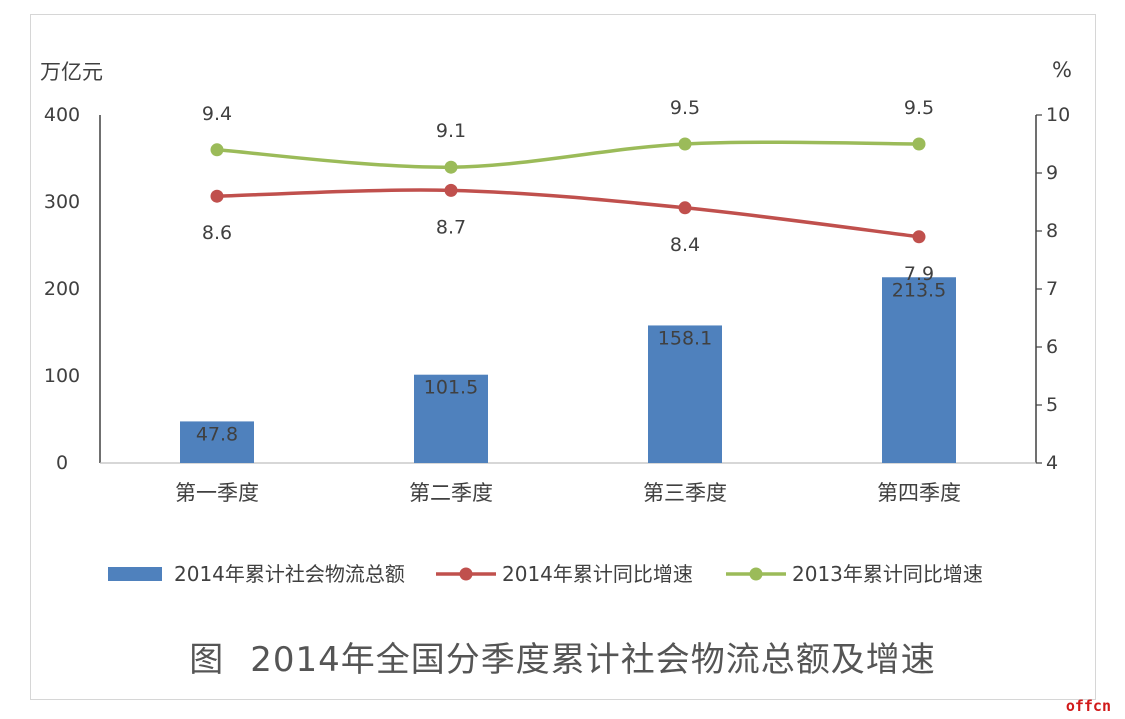 The width and height of the screenshot is (1125, 719). I want to click on caption-prefix: 图, so click(207, 660).